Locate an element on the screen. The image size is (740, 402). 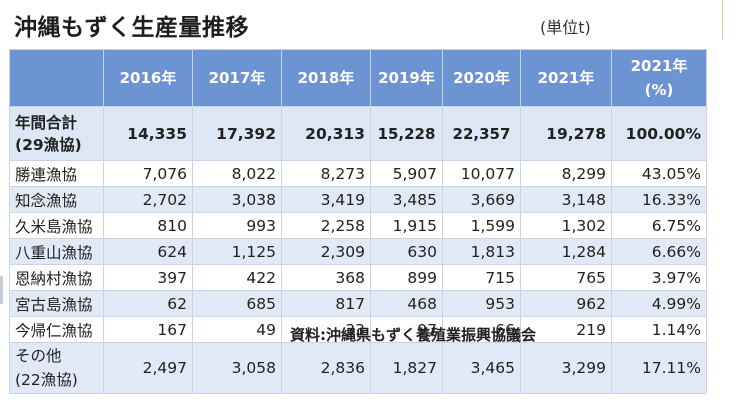
table-cell: 397 is located at coordinates (148, 277).